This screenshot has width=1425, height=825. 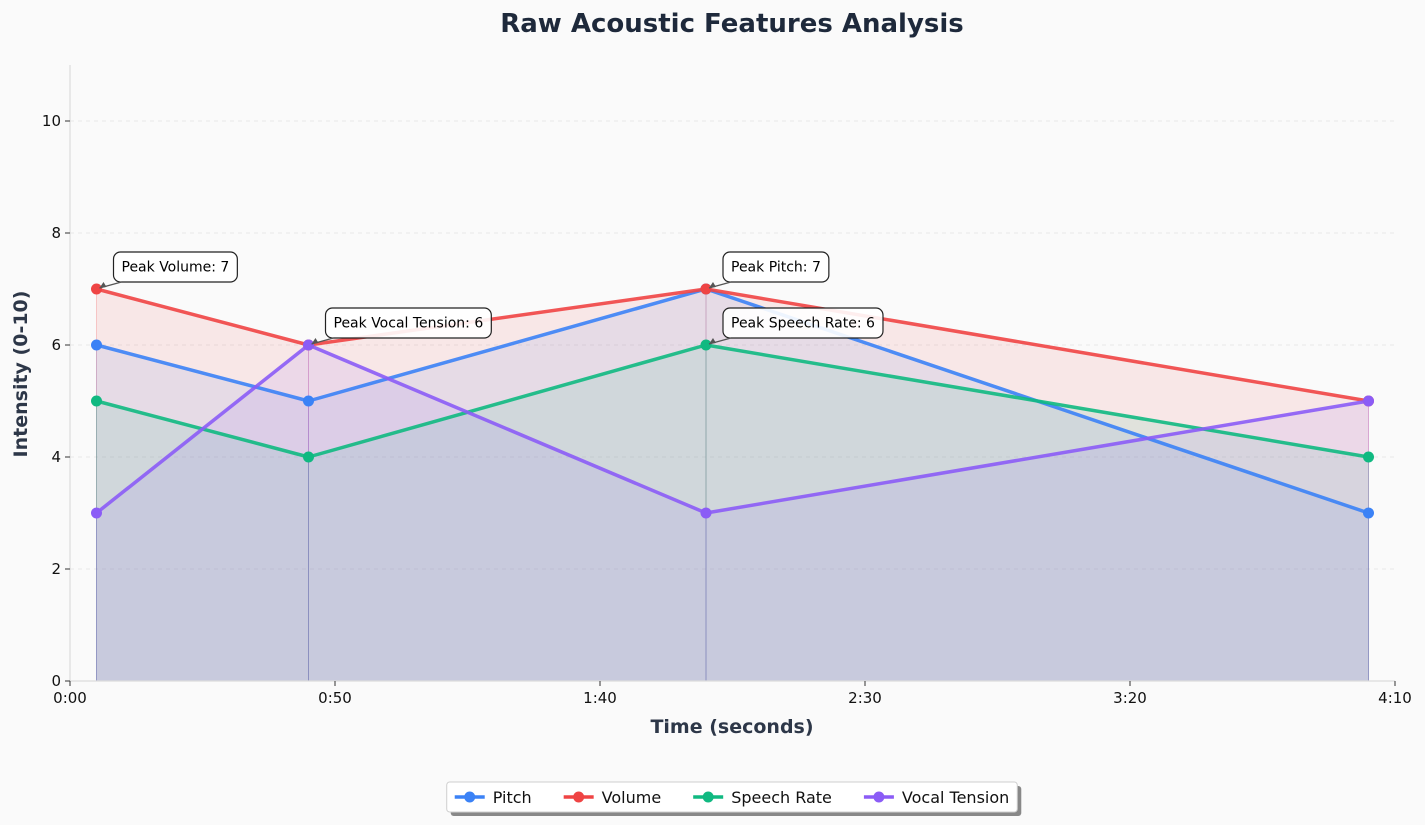 What do you see at coordinates (731, 727) in the screenshot?
I see `x-axis-title: Time (seconds)` at bounding box center [731, 727].